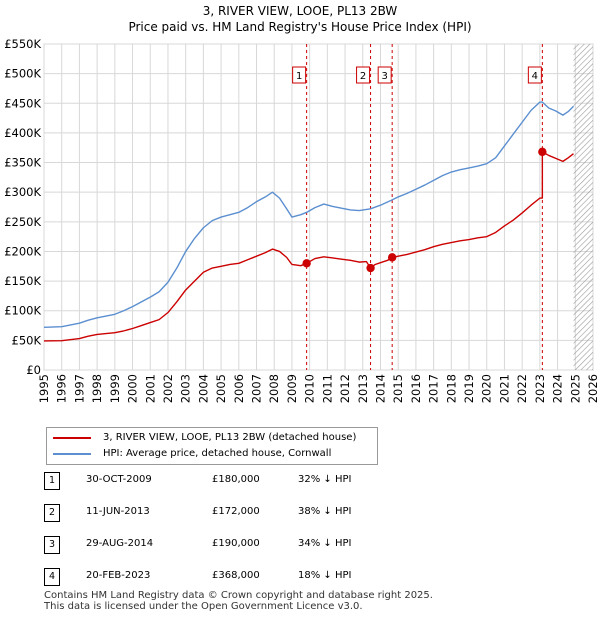  I want to click on transaction-hpi-diff: 18% ↓ HPI, so click(325, 575).